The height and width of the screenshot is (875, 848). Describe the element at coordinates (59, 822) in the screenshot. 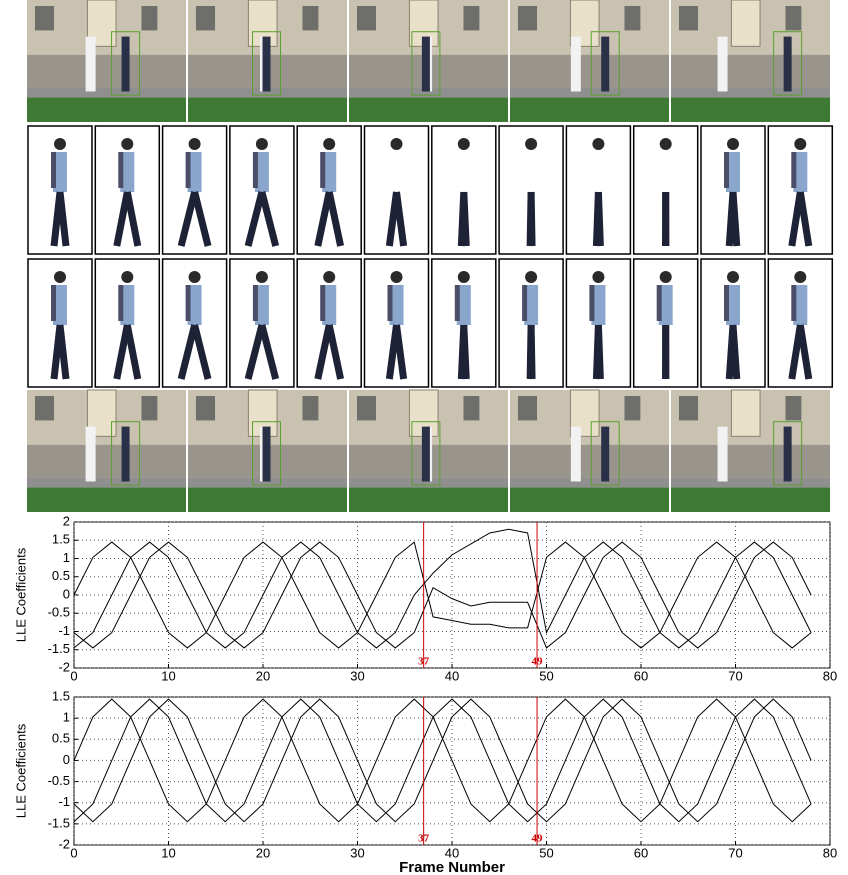

I see `y-tick-label: -1.5` at that location.